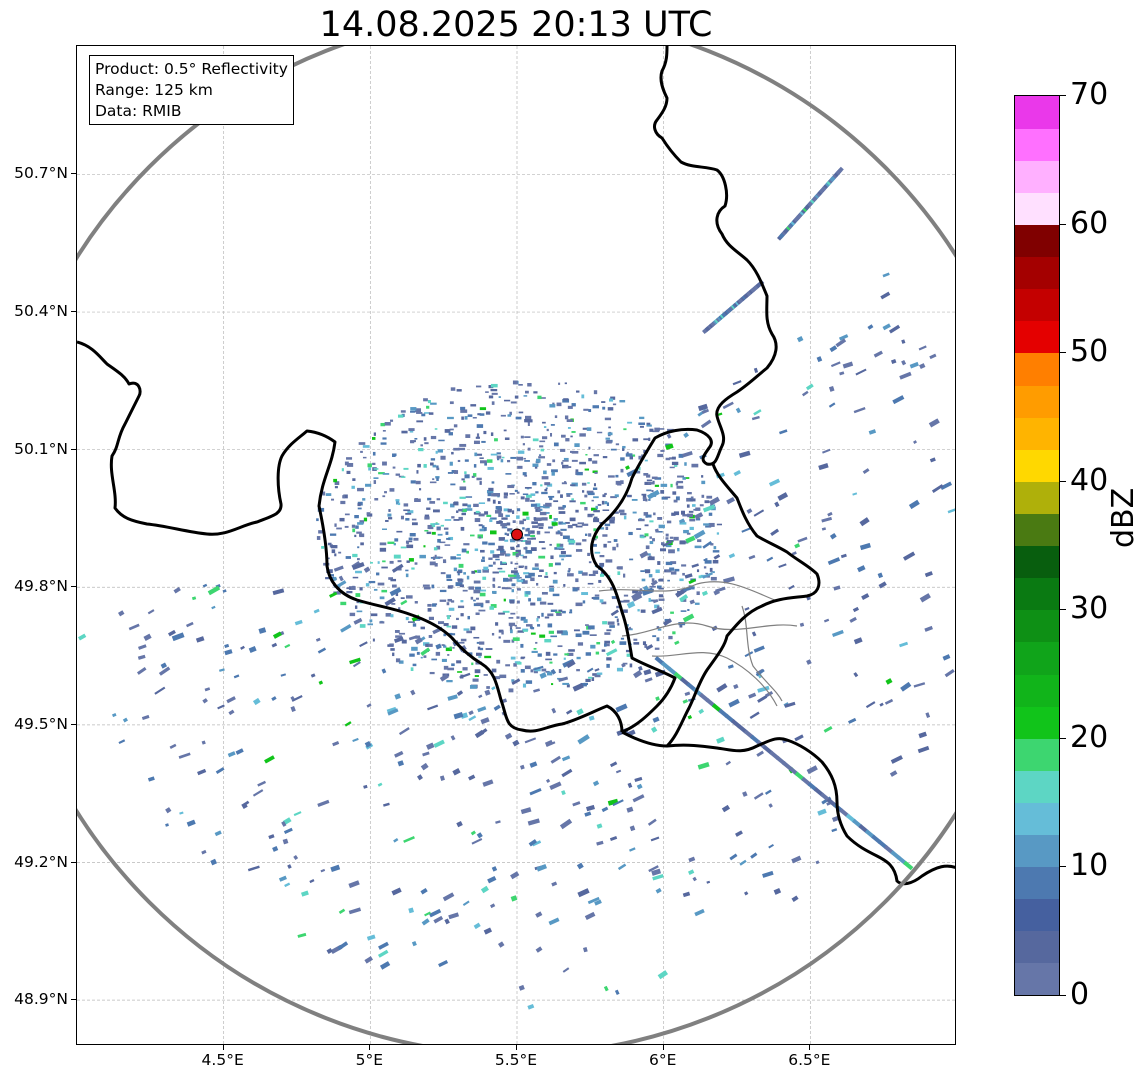  I want to click on colorbar, so click(1037, 545).